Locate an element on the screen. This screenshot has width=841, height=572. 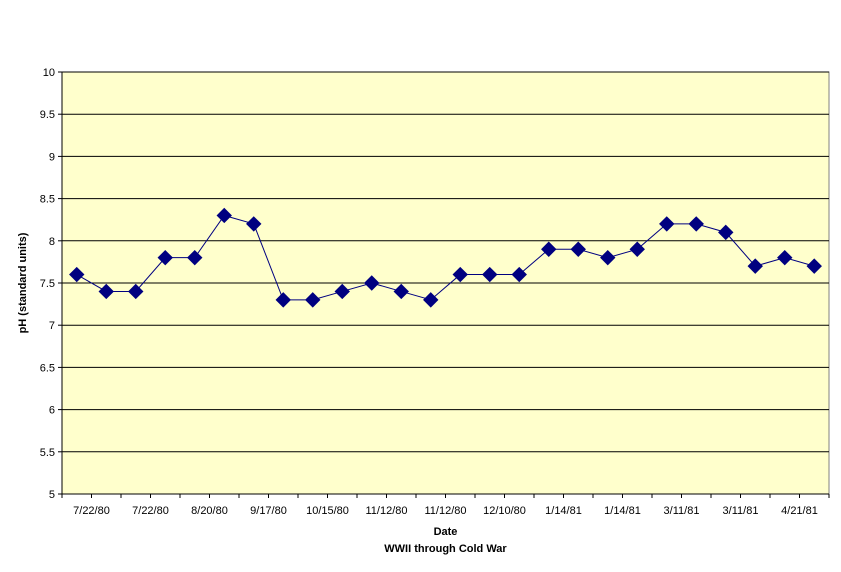
x-tick-label: 4/21/81 is located at coordinates (799, 511).